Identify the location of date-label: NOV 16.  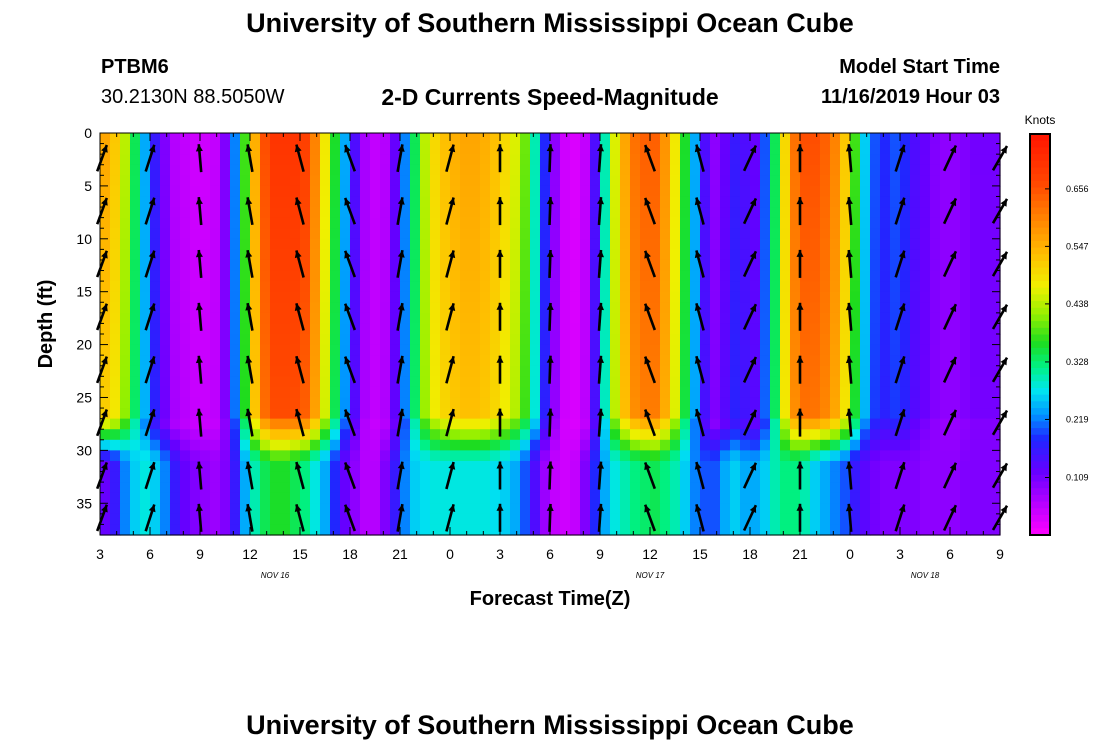
(275, 575).